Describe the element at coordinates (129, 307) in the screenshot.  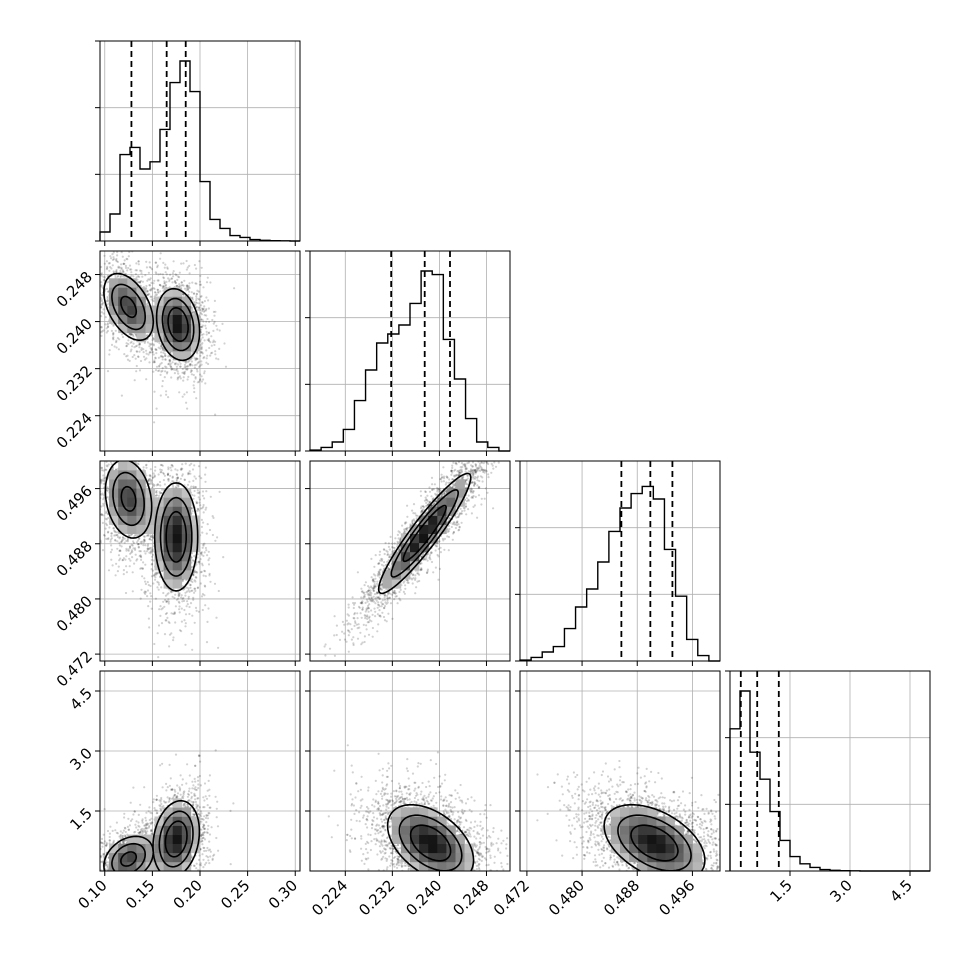
I see `contour-line` at that location.